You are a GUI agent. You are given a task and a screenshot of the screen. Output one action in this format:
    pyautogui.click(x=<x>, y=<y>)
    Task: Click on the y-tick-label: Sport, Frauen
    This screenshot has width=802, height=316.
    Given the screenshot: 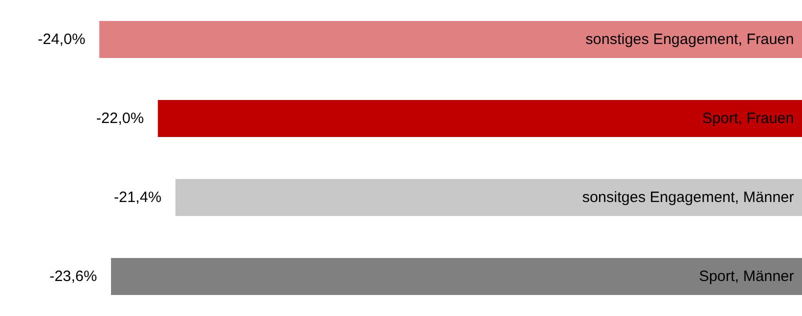 What is the action you would take?
    pyautogui.click(x=748, y=118)
    